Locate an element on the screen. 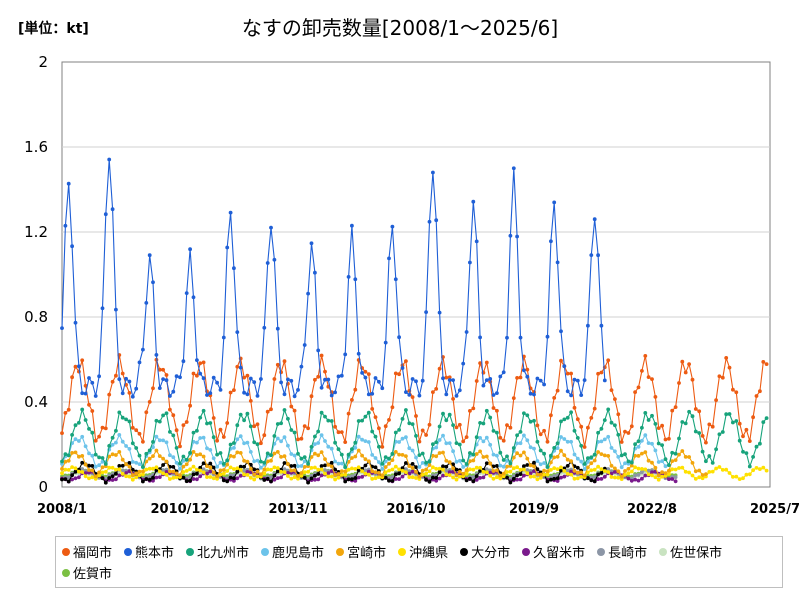 The image size is (800, 600). x-tick-label: 2019/9 is located at coordinates (534, 509).